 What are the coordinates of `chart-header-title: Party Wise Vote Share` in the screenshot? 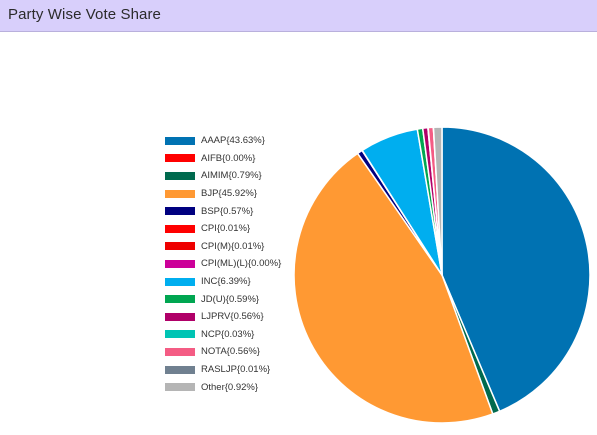 It's located at (85, 14).